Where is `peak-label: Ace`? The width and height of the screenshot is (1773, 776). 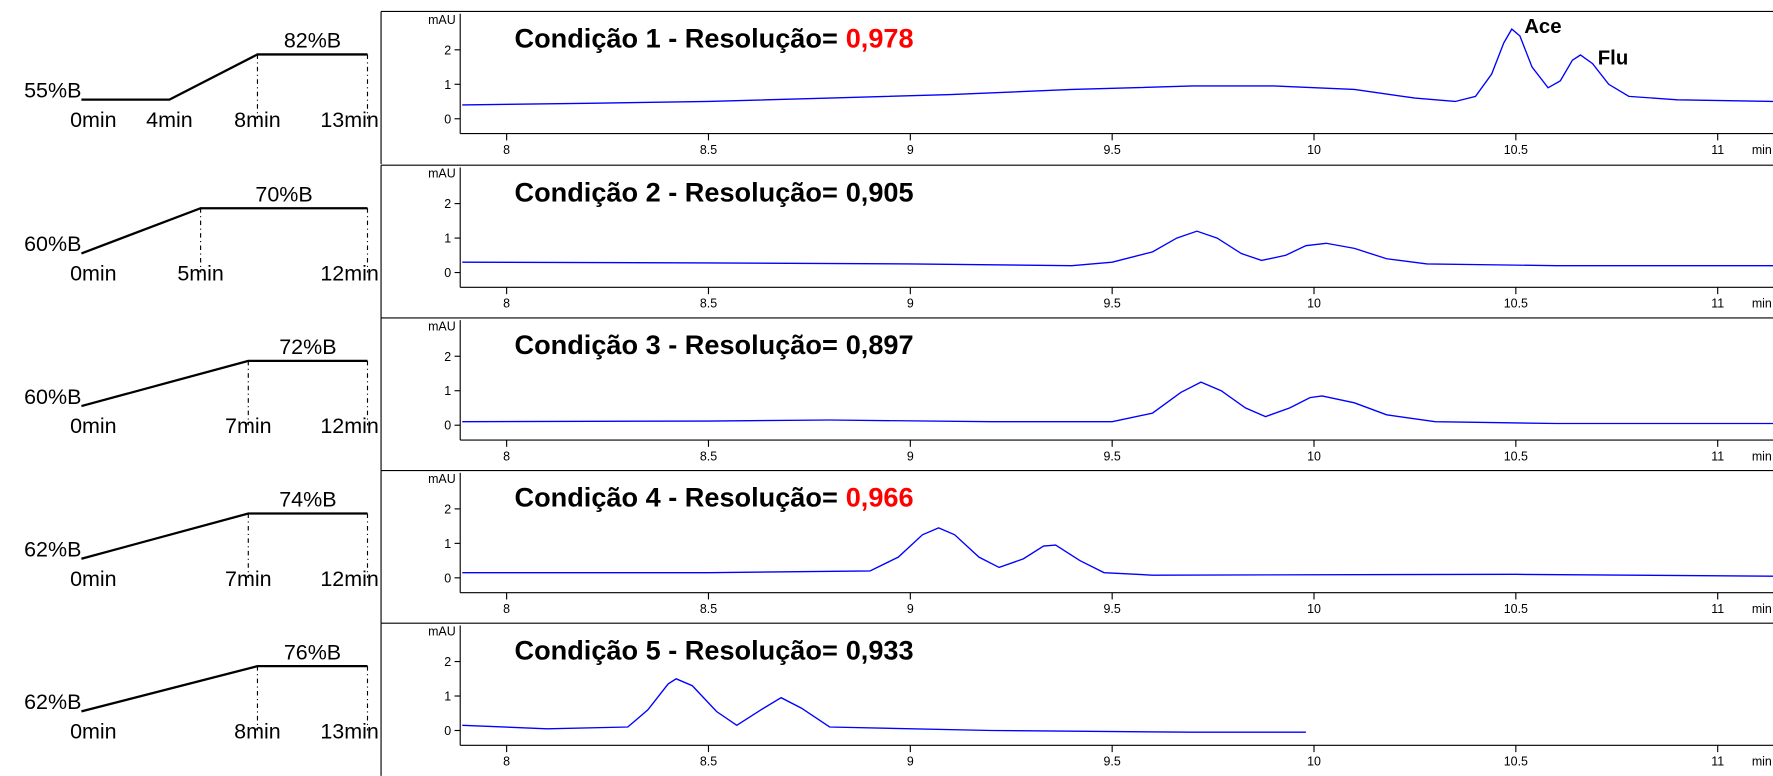
peak-label: Ace is located at coordinates (1542, 27).